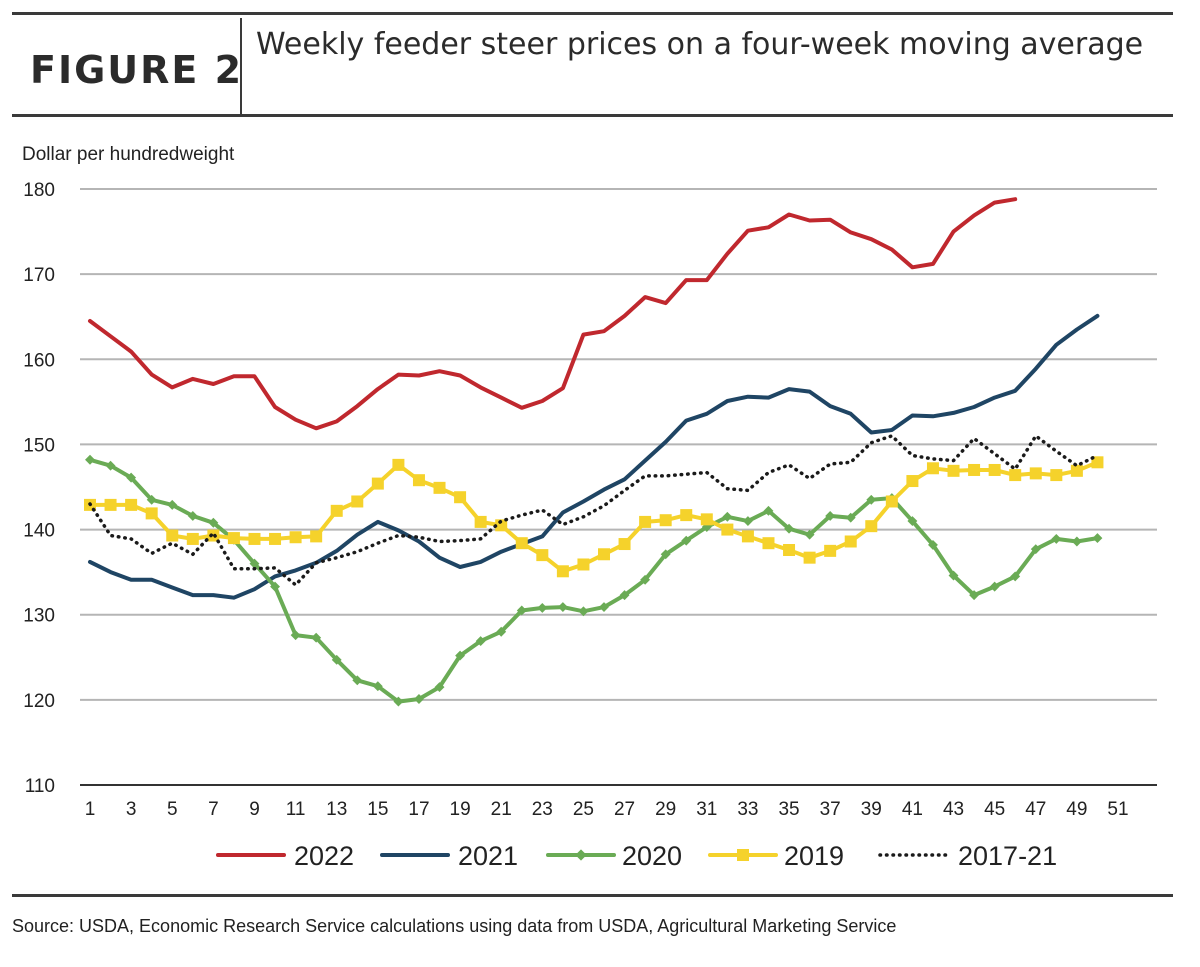 The width and height of the screenshot is (1200, 967). Describe the element at coordinates (1035, 809) in the screenshot. I see `x-tick-label: 47` at that location.